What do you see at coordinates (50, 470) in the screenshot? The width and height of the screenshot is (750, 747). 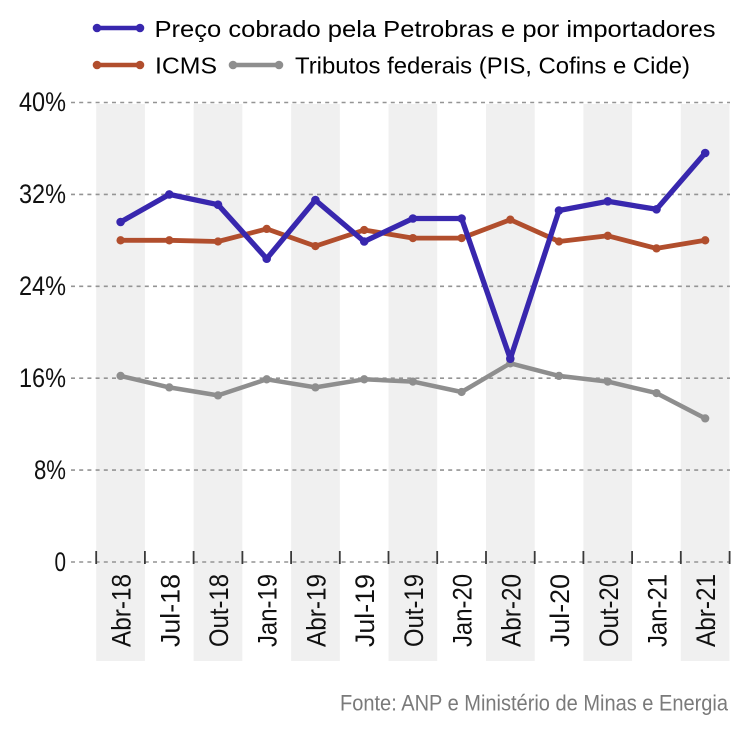 I see `svg-text: 8%` at bounding box center [50, 470].